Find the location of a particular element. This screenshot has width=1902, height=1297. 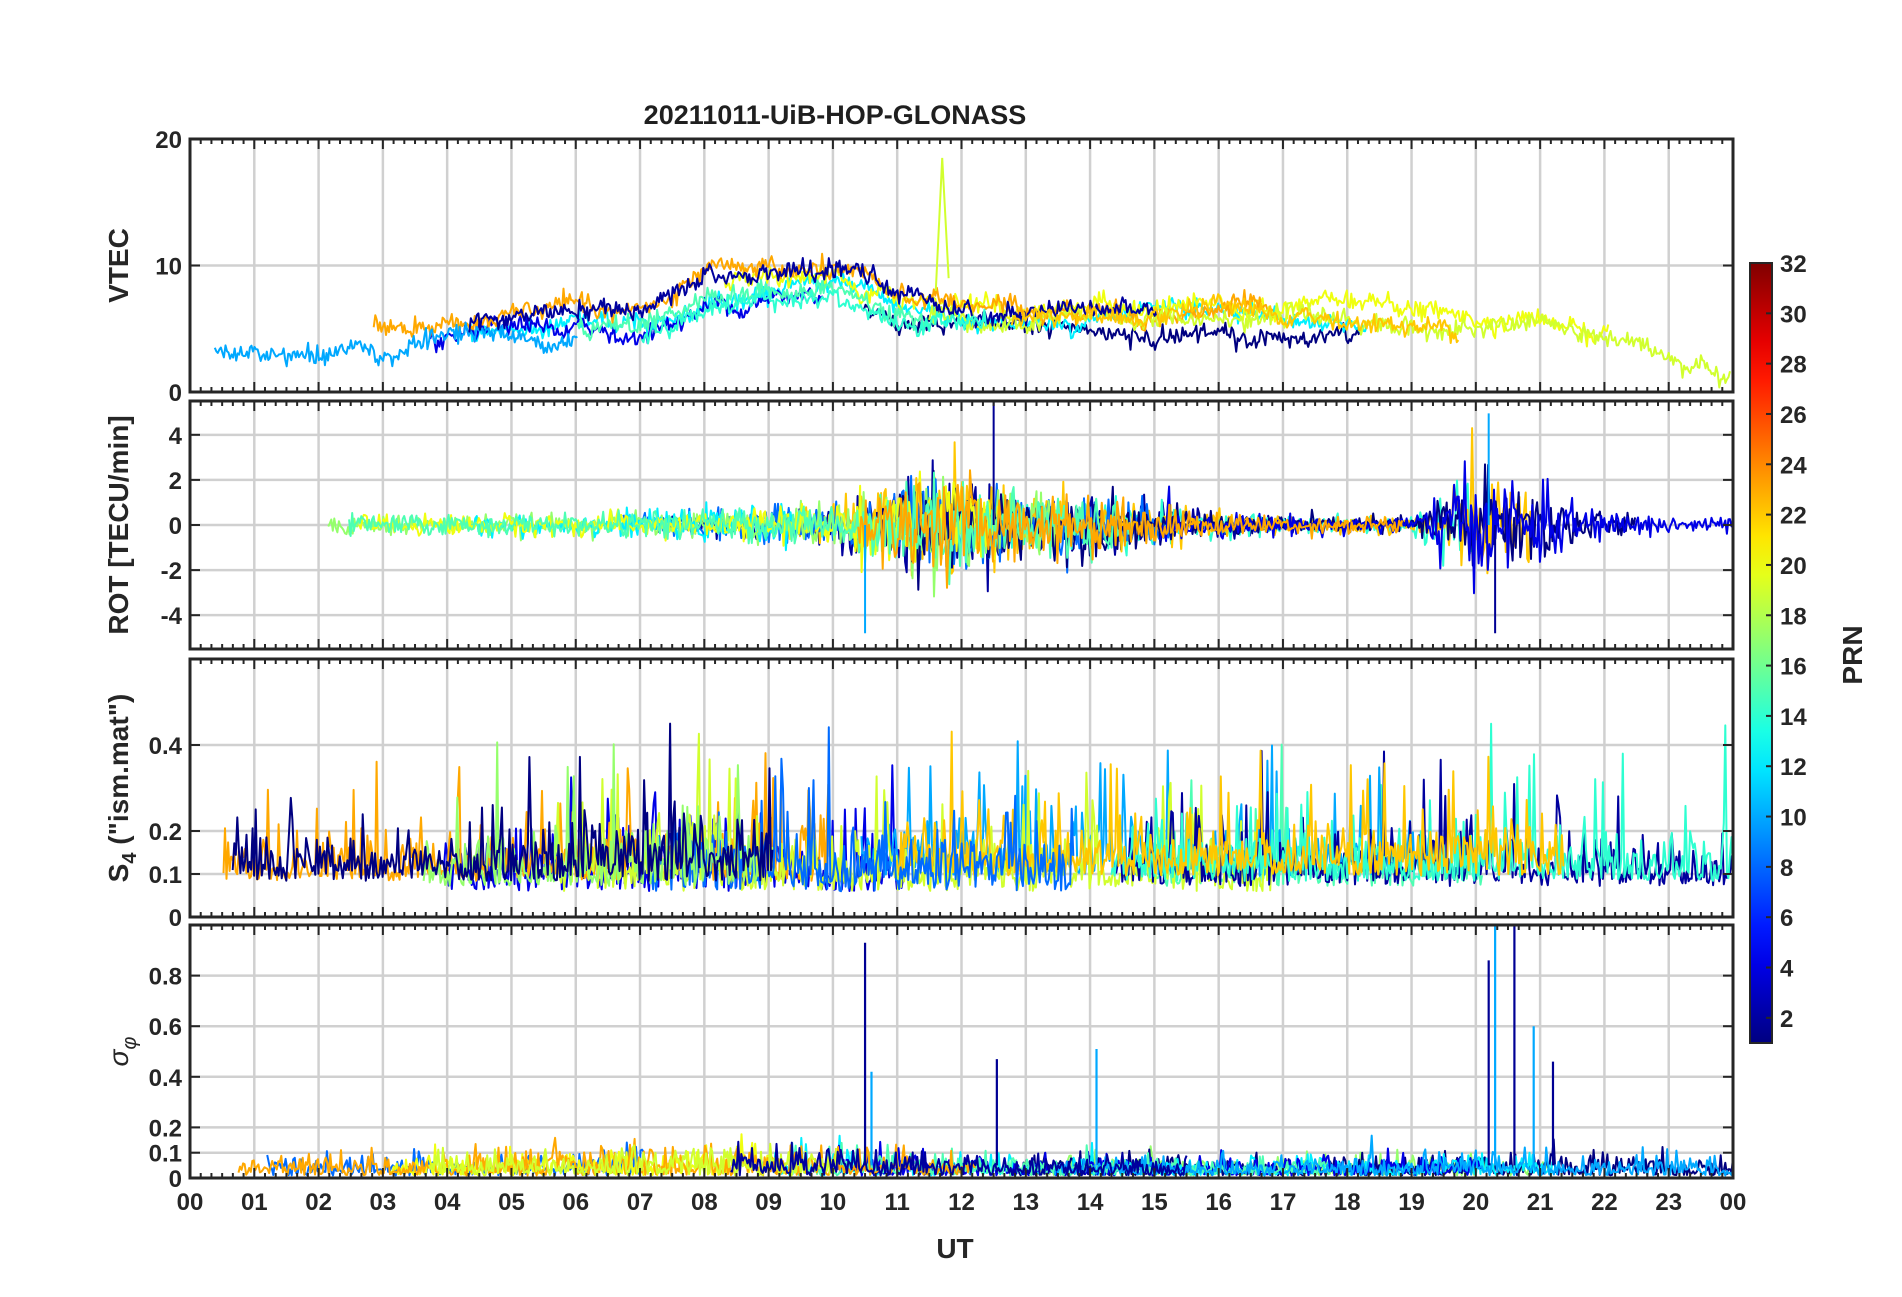

colorbar-tick-label: 14 is located at coordinates (1793, 717).